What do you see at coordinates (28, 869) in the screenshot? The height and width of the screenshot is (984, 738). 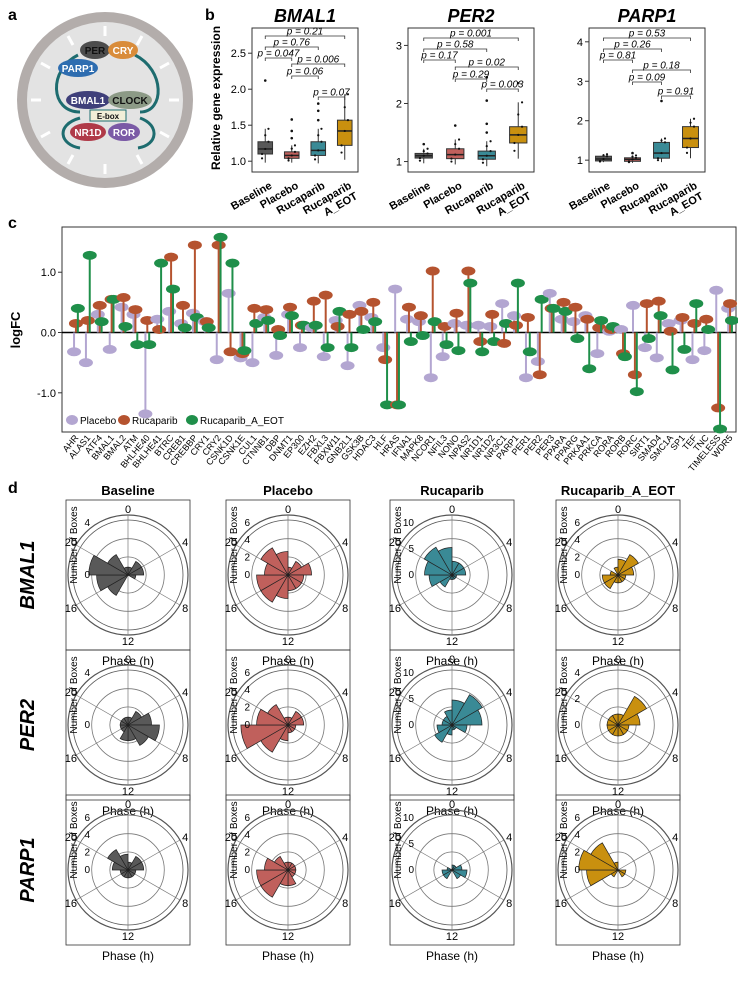 I see `rose-row-title: PARP1` at bounding box center [28, 869].